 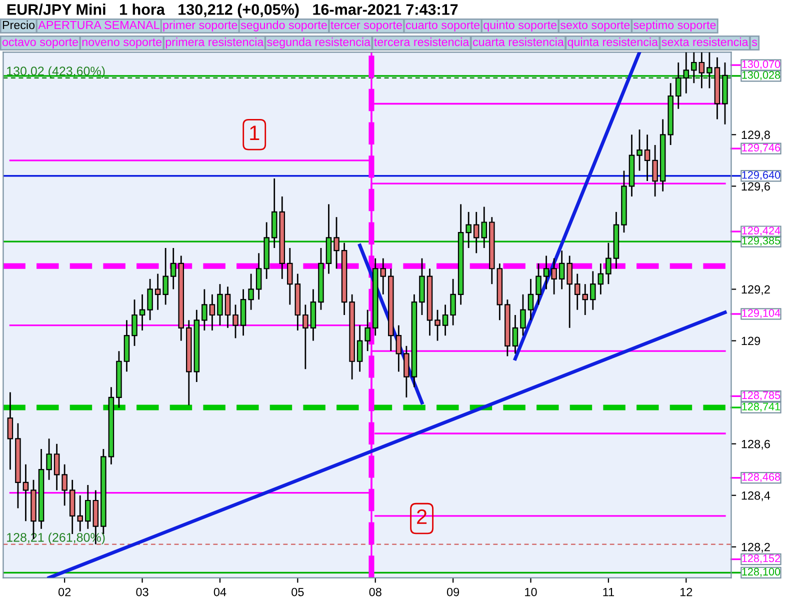 What do you see at coordinates (122, 43) in the screenshot?
I see `text: noveno soporte` at bounding box center [122, 43].